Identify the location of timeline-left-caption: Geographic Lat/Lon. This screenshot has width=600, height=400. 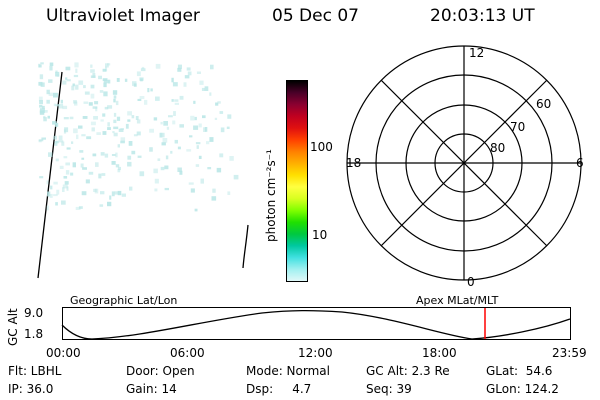
(124, 300).